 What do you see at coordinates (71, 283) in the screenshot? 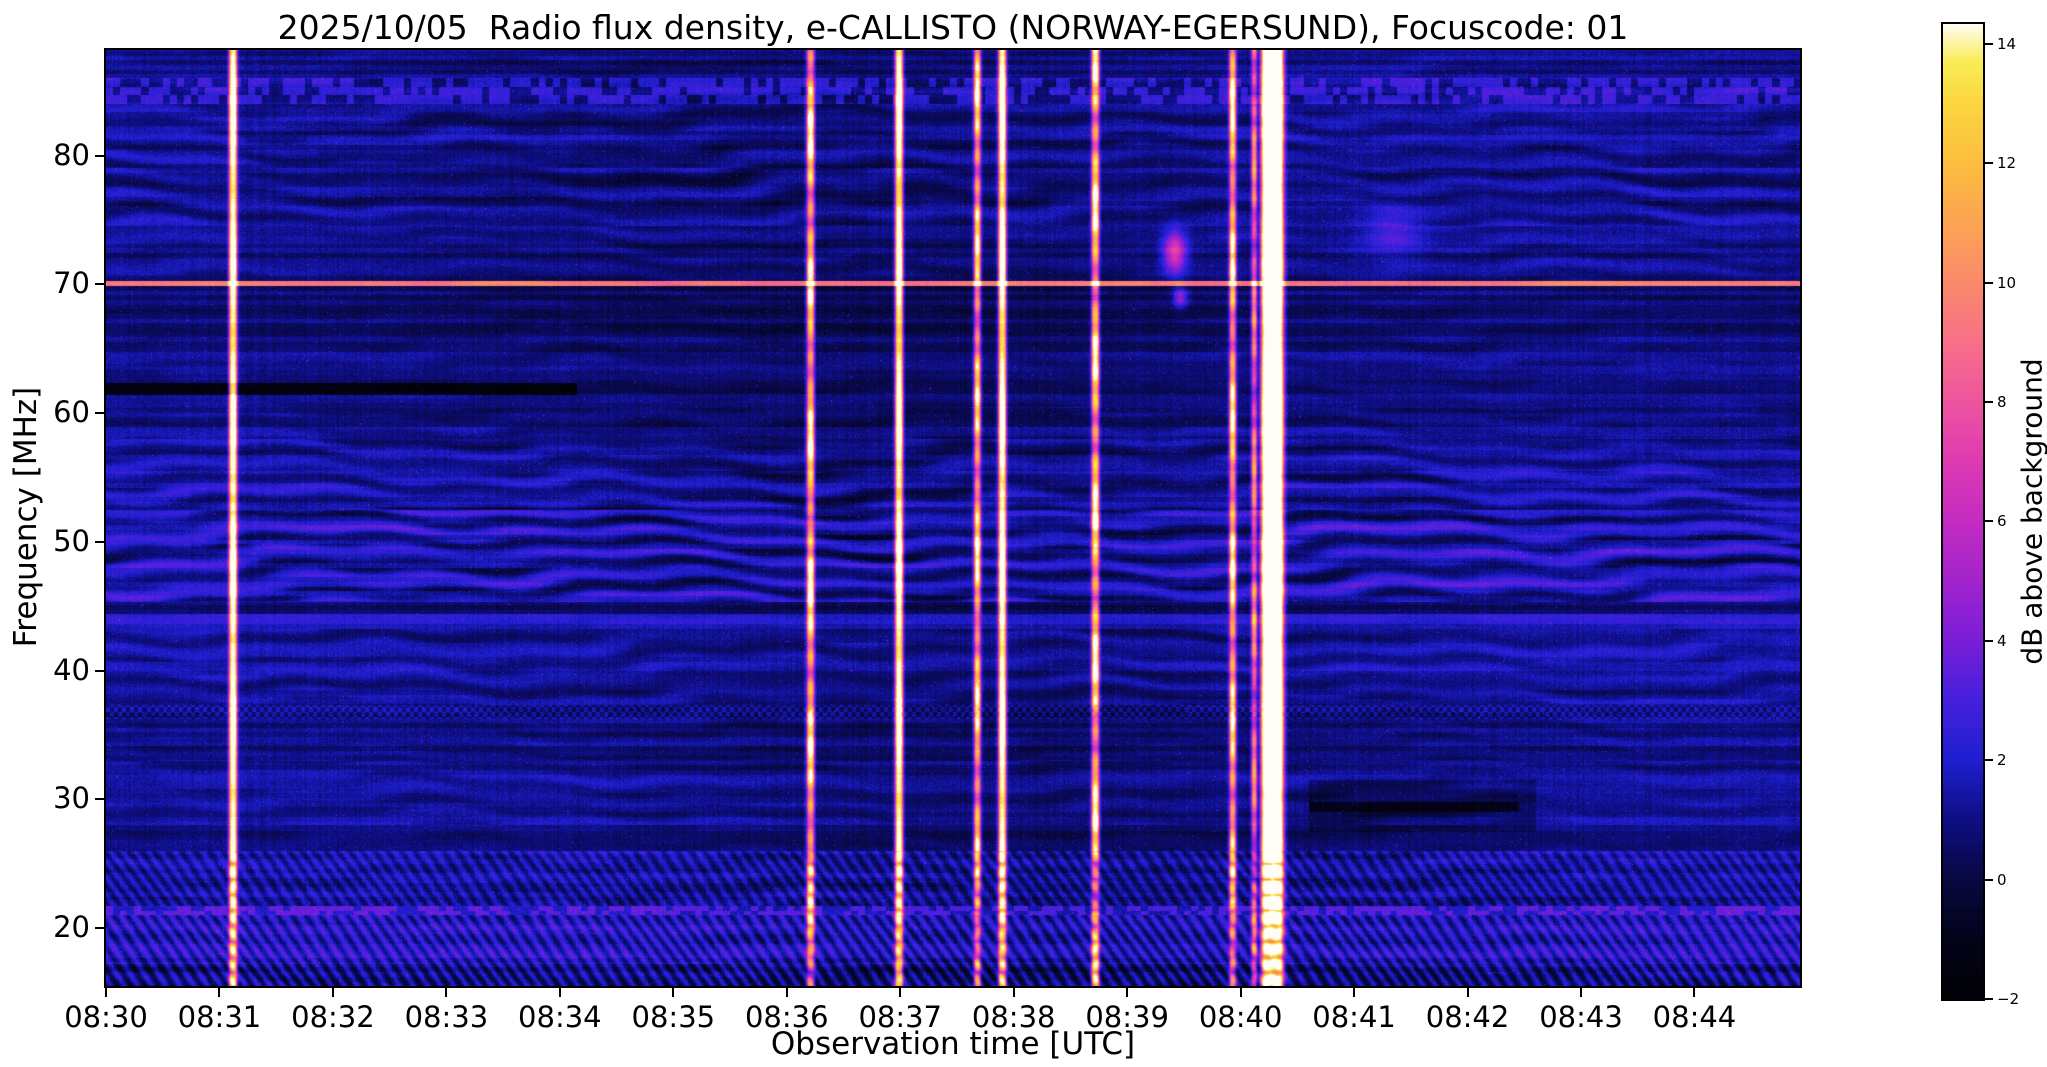
I see `y-tick-label: 70` at bounding box center [71, 283].